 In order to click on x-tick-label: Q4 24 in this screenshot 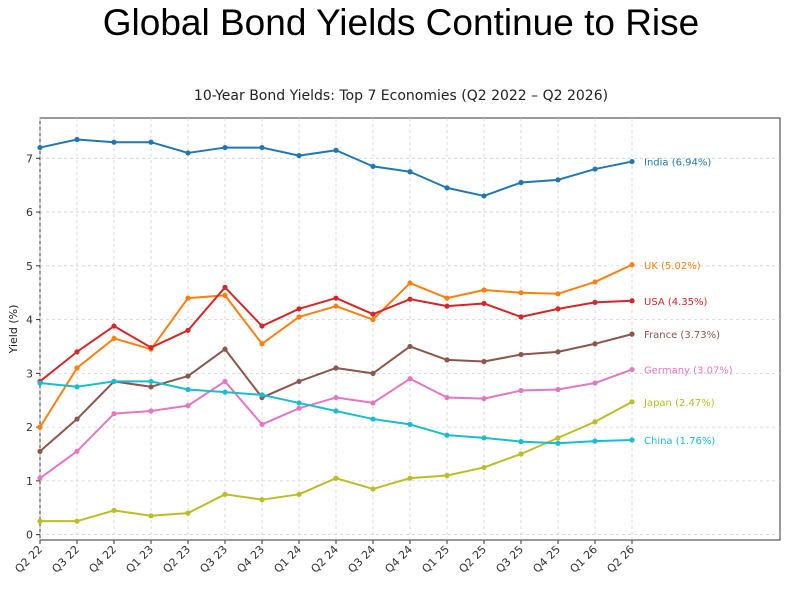, I will do `click(398, 559)`.